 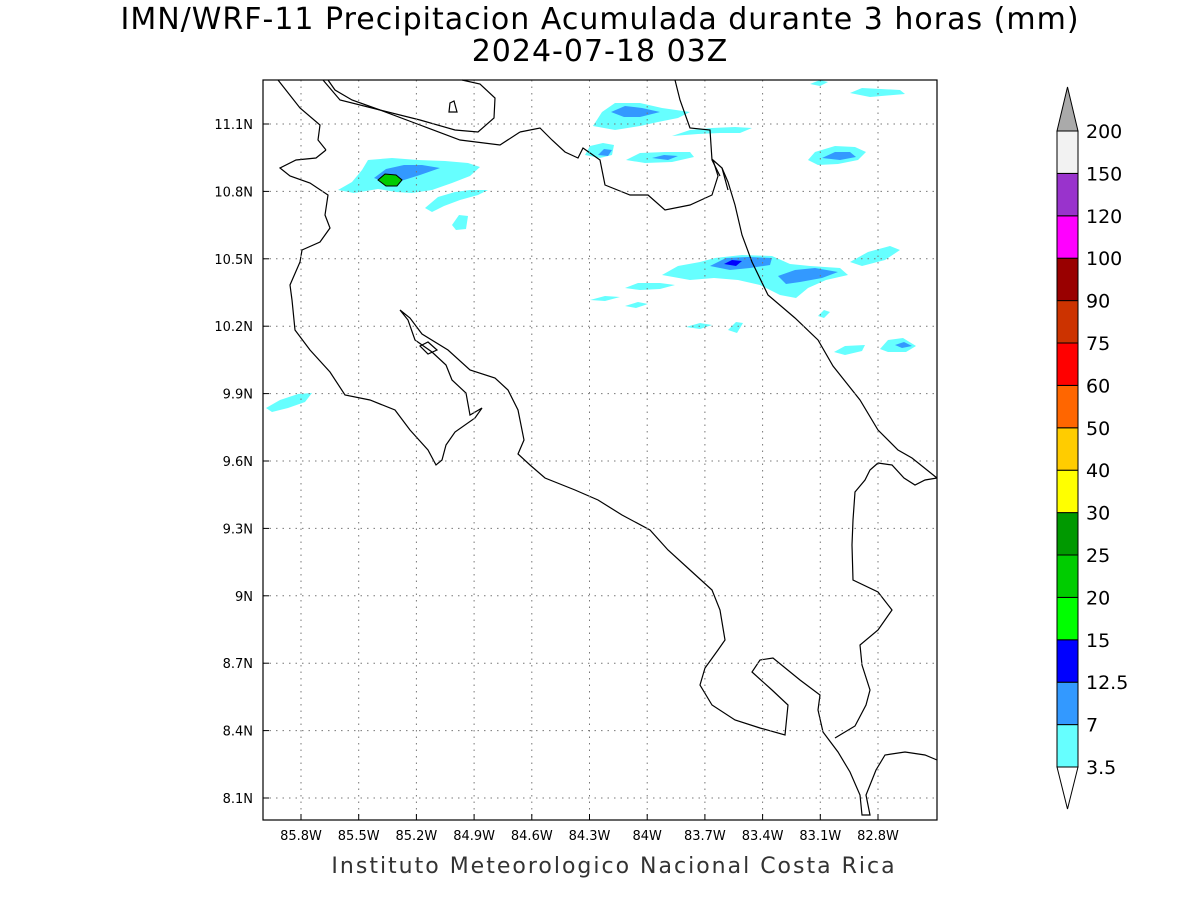 What do you see at coordinates (590, 836) in the screenshot?
I see `x-tick-label: 84.3W` at bounding box center [590, 836].